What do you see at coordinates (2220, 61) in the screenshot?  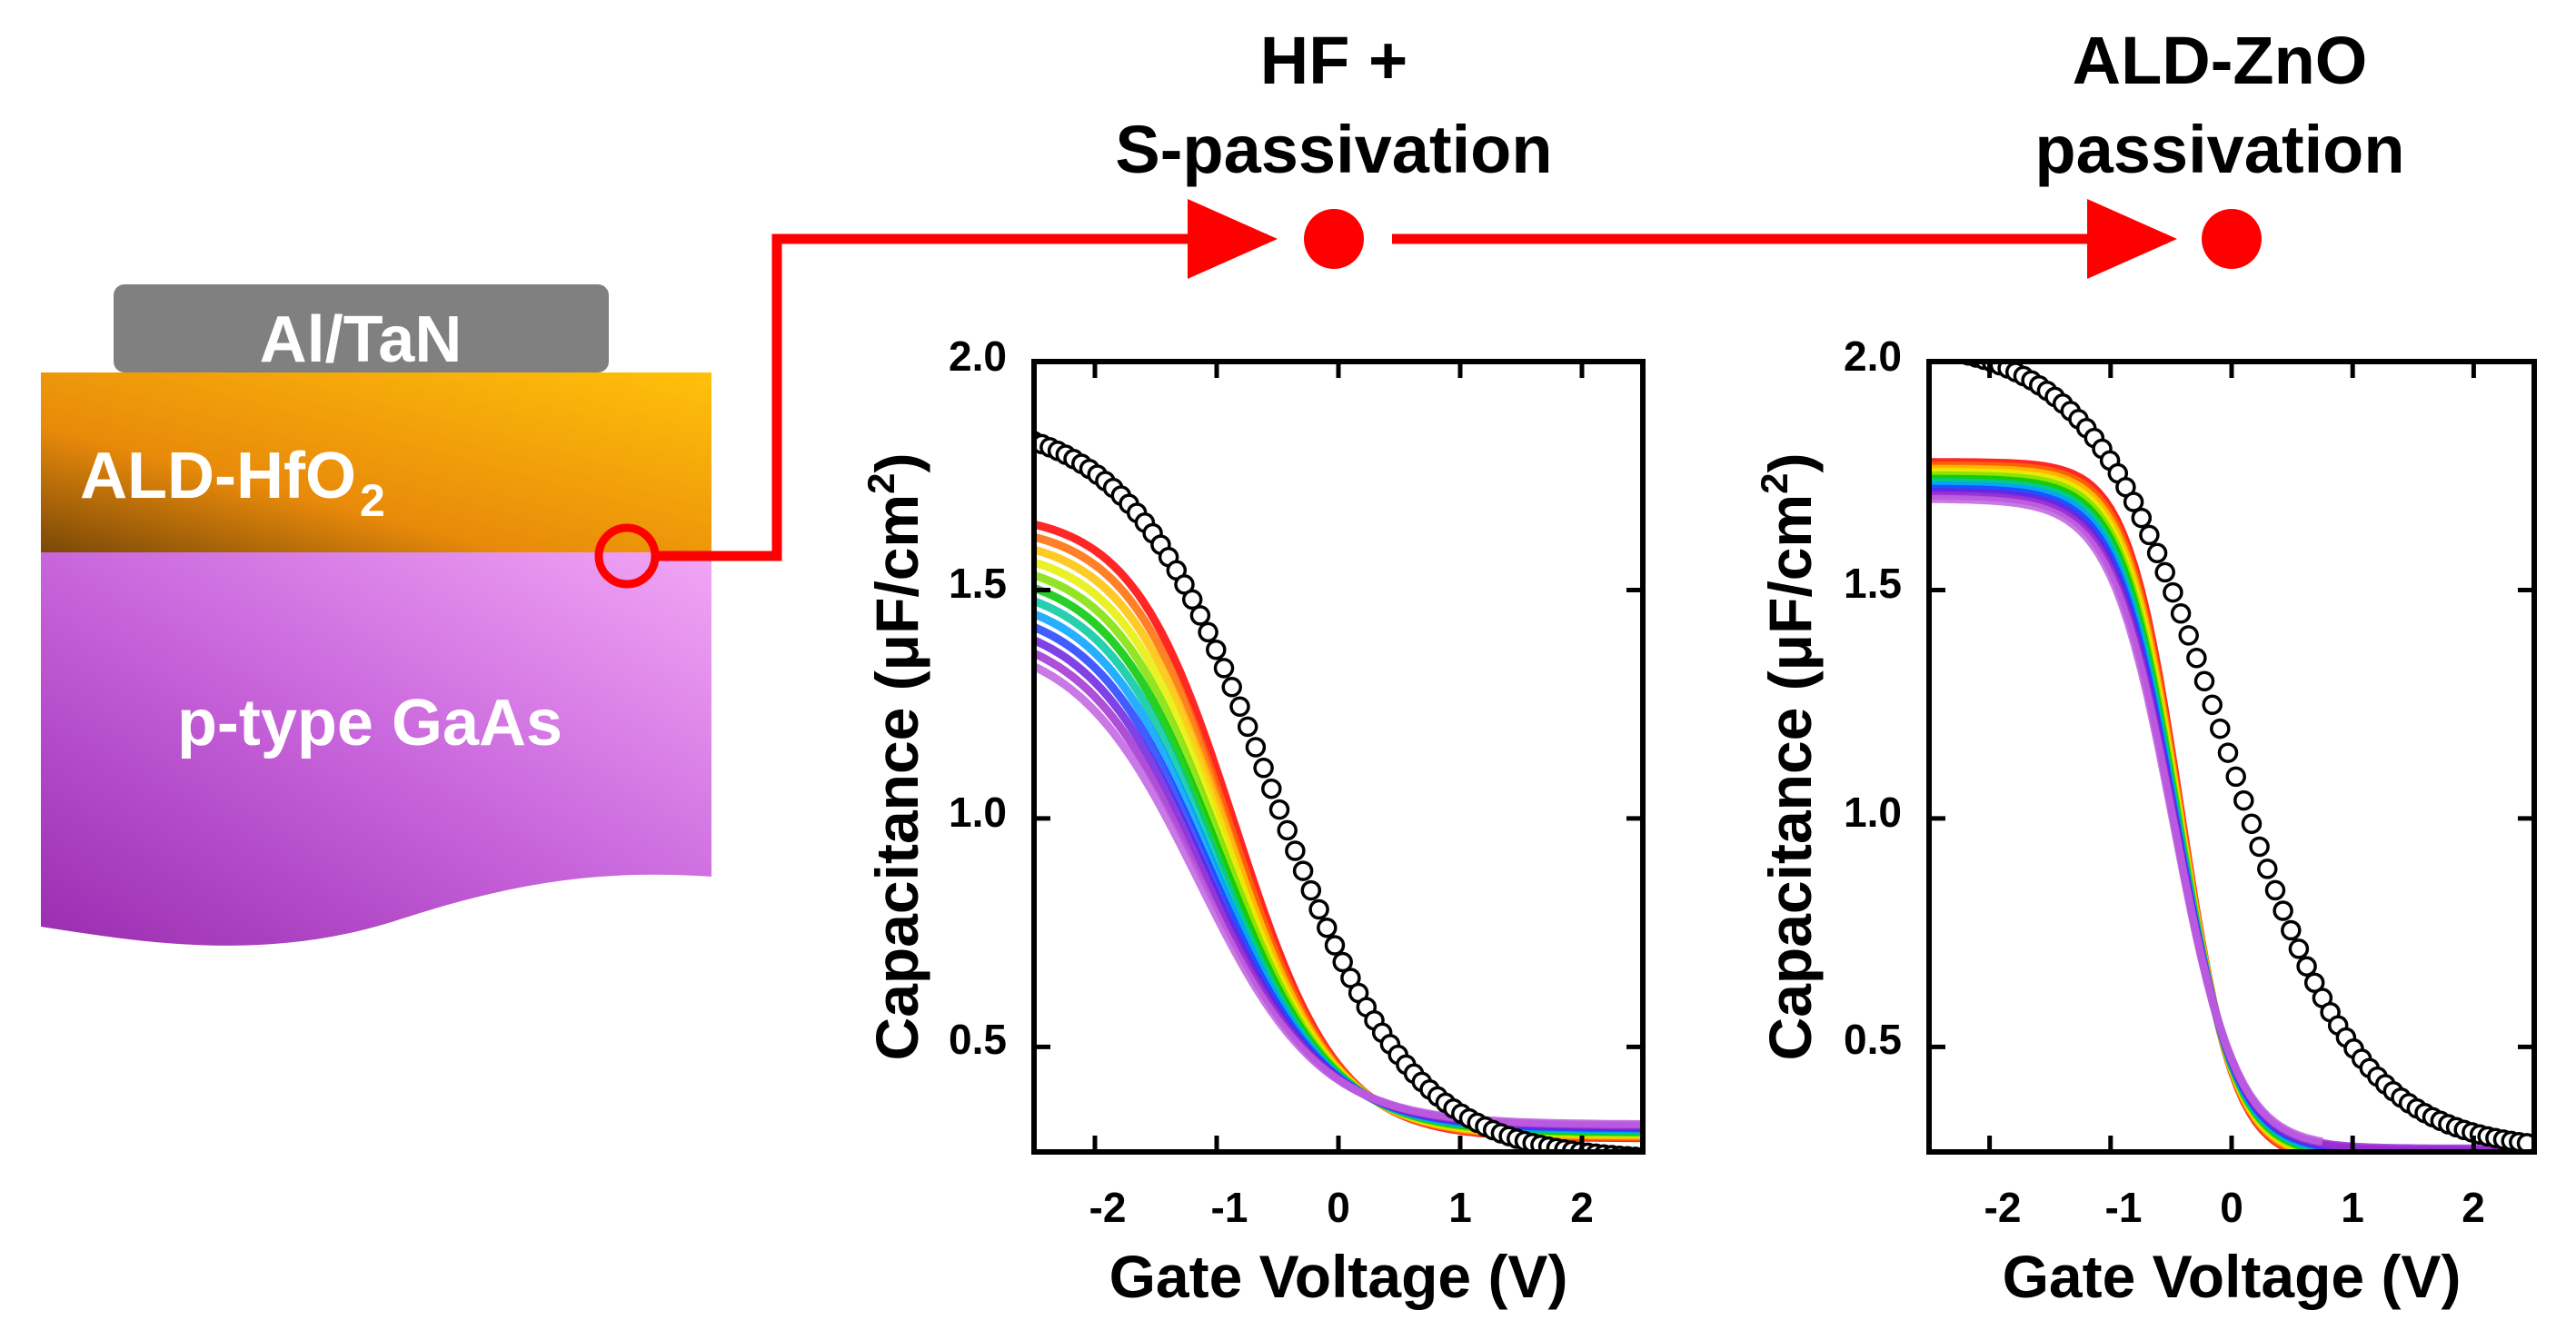 I see `step2-title-line1: ALD-ZnO` at bounding box center [2220, 61].